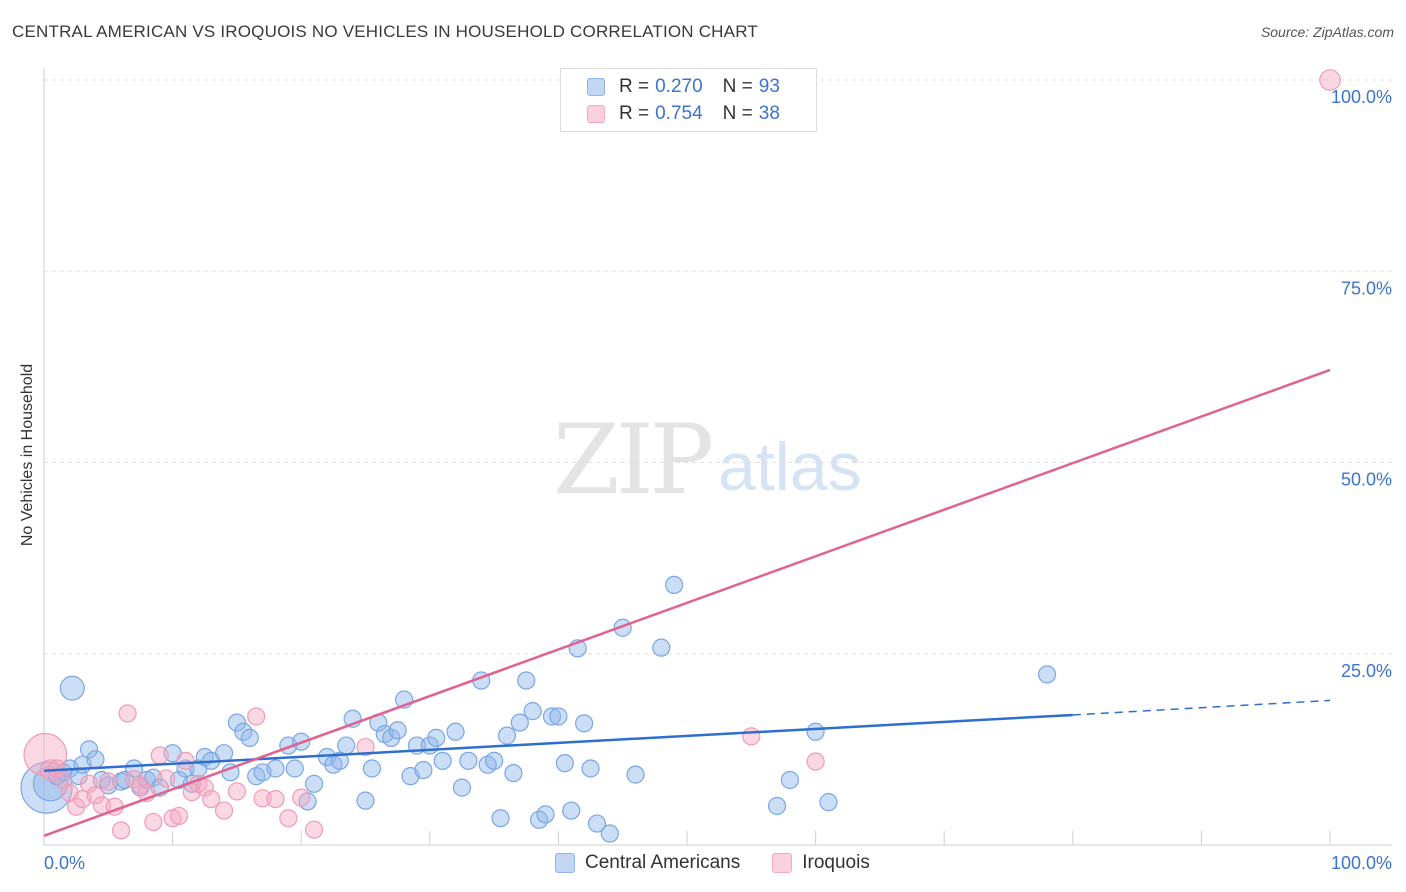 The image size is (1406, 892). What do you see at coordinates (1366, 288) in the screenshot?
I see `y-tick-label: 75.0%` at bounding box center [1366, 288].